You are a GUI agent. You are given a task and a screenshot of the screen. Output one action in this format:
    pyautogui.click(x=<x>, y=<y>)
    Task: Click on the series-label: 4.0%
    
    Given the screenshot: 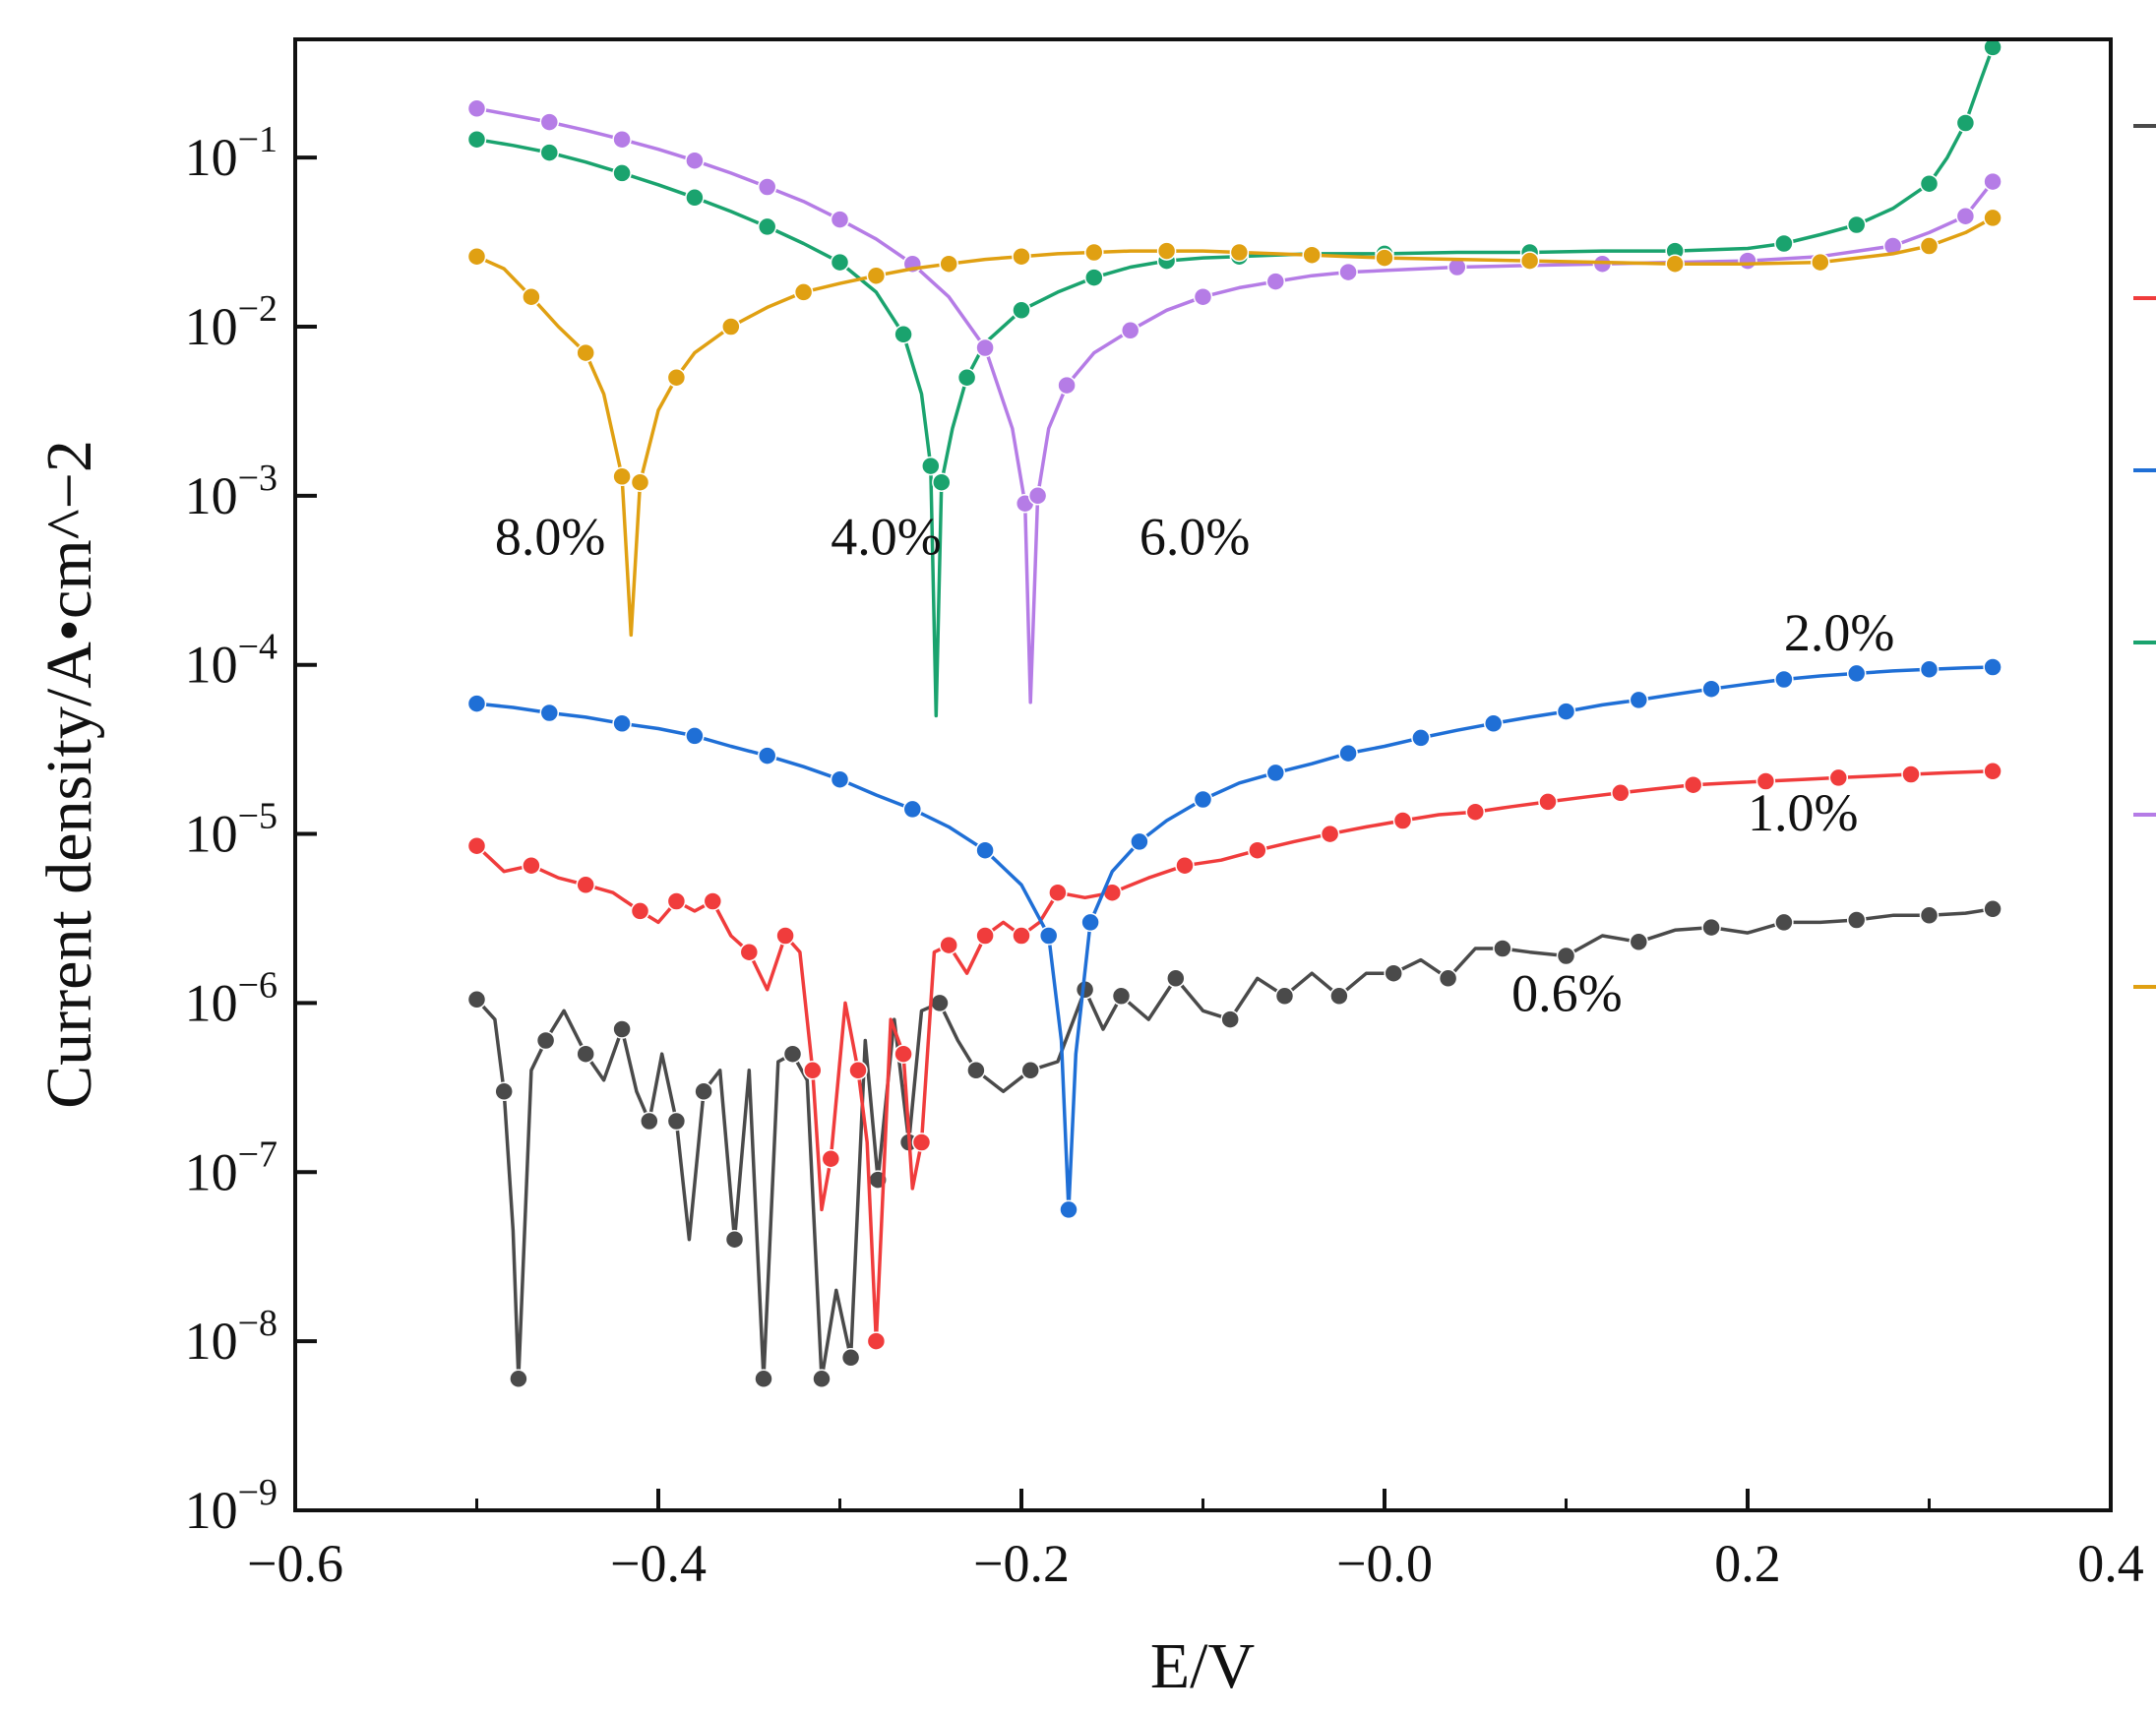 What is the action you would take?
    pyautogui.click(x=886, y=536)
    